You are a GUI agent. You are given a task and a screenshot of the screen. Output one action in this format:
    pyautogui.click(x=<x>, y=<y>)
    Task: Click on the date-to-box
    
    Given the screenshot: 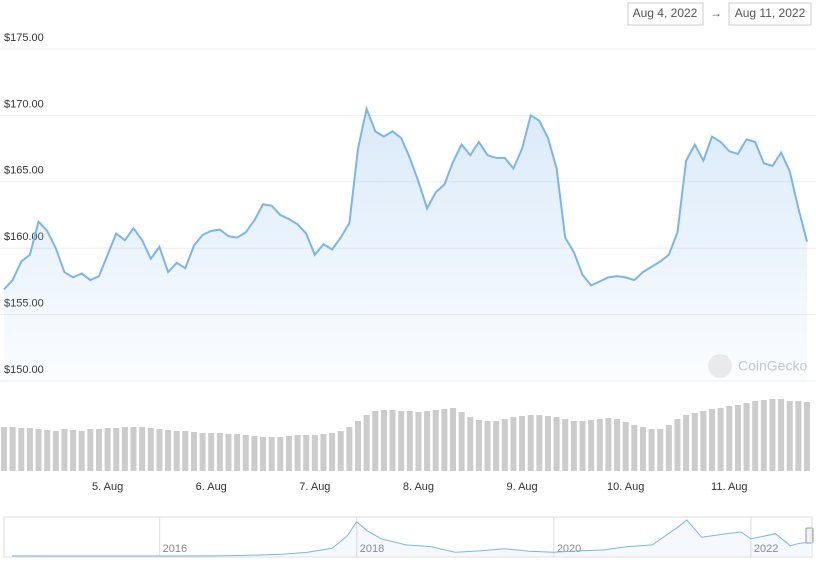 What is the action you would take?
    pyautogui.click(x=770, y=14)
    